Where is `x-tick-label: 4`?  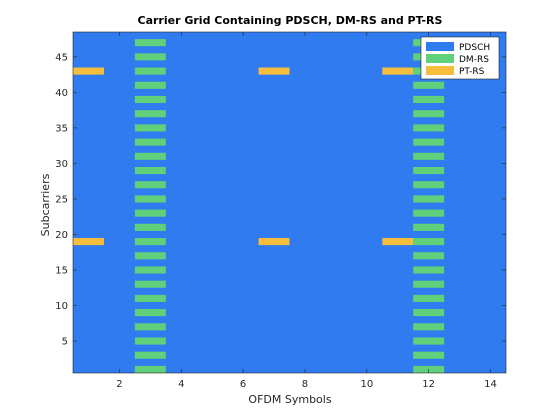
x-tick-label: 4 is located at coordinates (181, 384).